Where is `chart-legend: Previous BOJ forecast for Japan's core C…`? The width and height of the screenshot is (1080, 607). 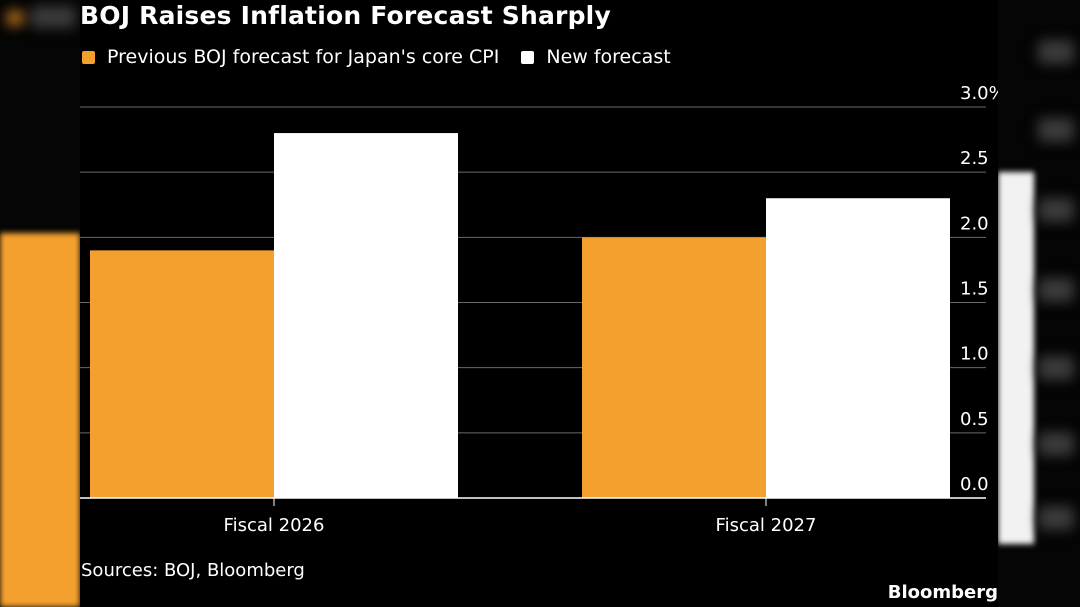 chart-legend: Previous BOJ forecast for Japan's core C… is located at coordinates (387, 57).